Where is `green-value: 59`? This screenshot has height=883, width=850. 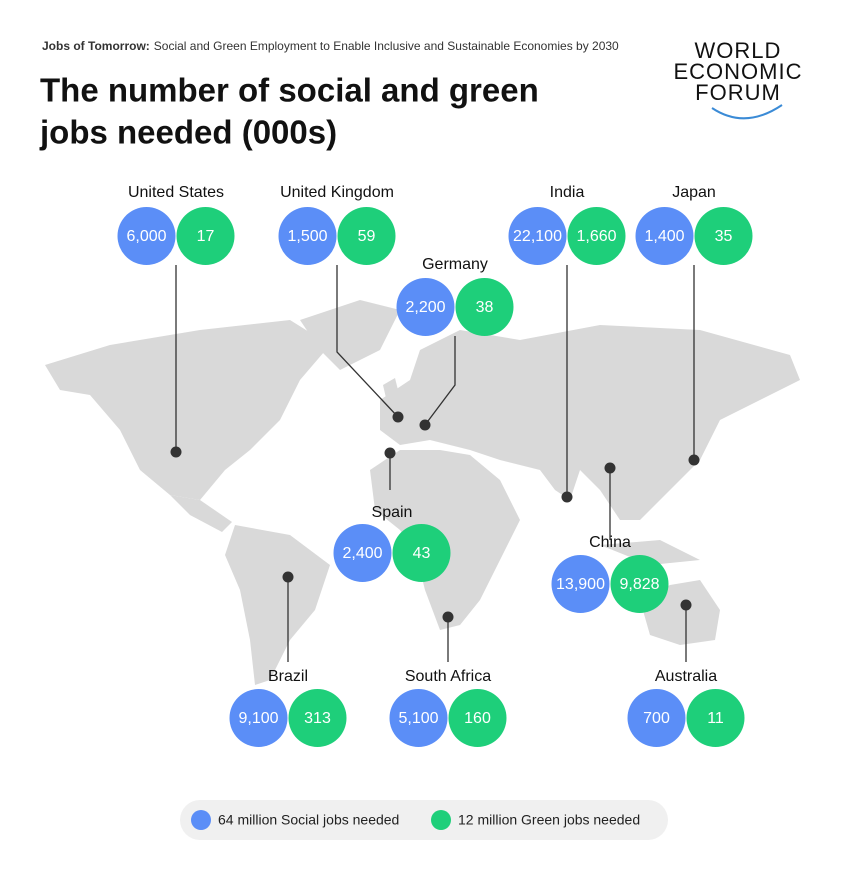
green-value: 59 is located at coordinates (367, 236).